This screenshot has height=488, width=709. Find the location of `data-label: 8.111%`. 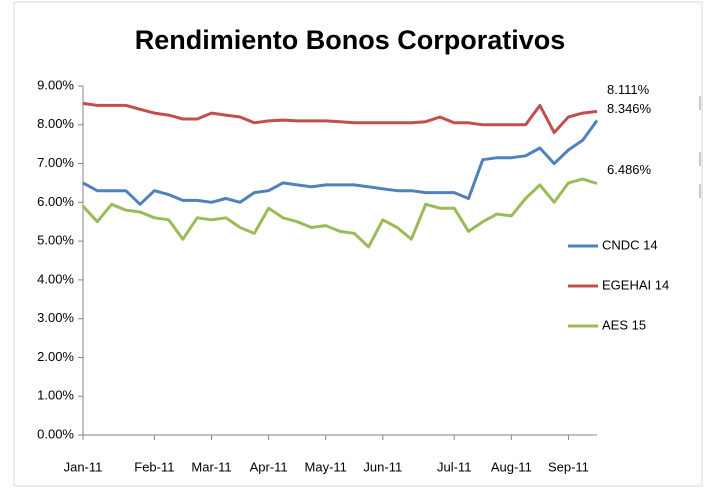

data-label: 8.111% is located at coordinates (628, 89).